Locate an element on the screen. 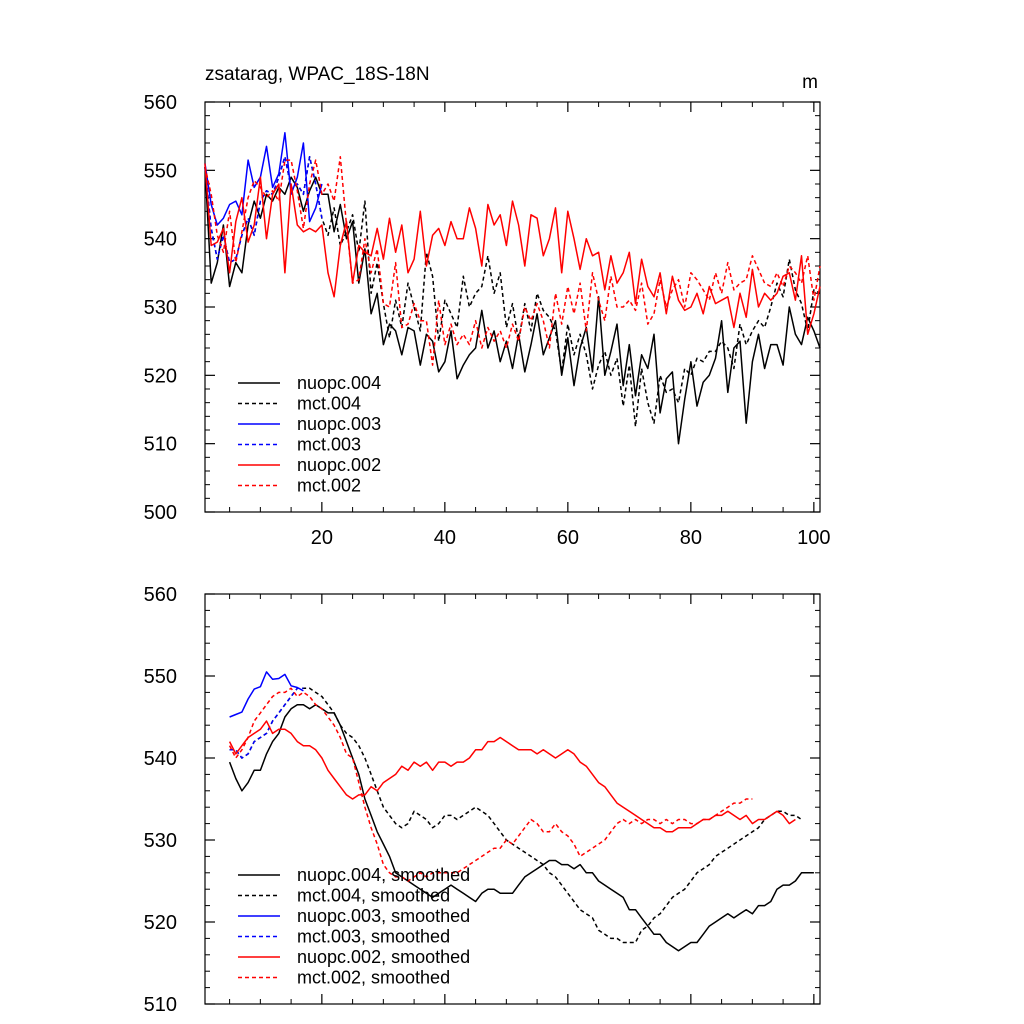 This screenshot has height=1024, width=1024. legend-label: nuopc.003 is located at coordinates (339, 424).